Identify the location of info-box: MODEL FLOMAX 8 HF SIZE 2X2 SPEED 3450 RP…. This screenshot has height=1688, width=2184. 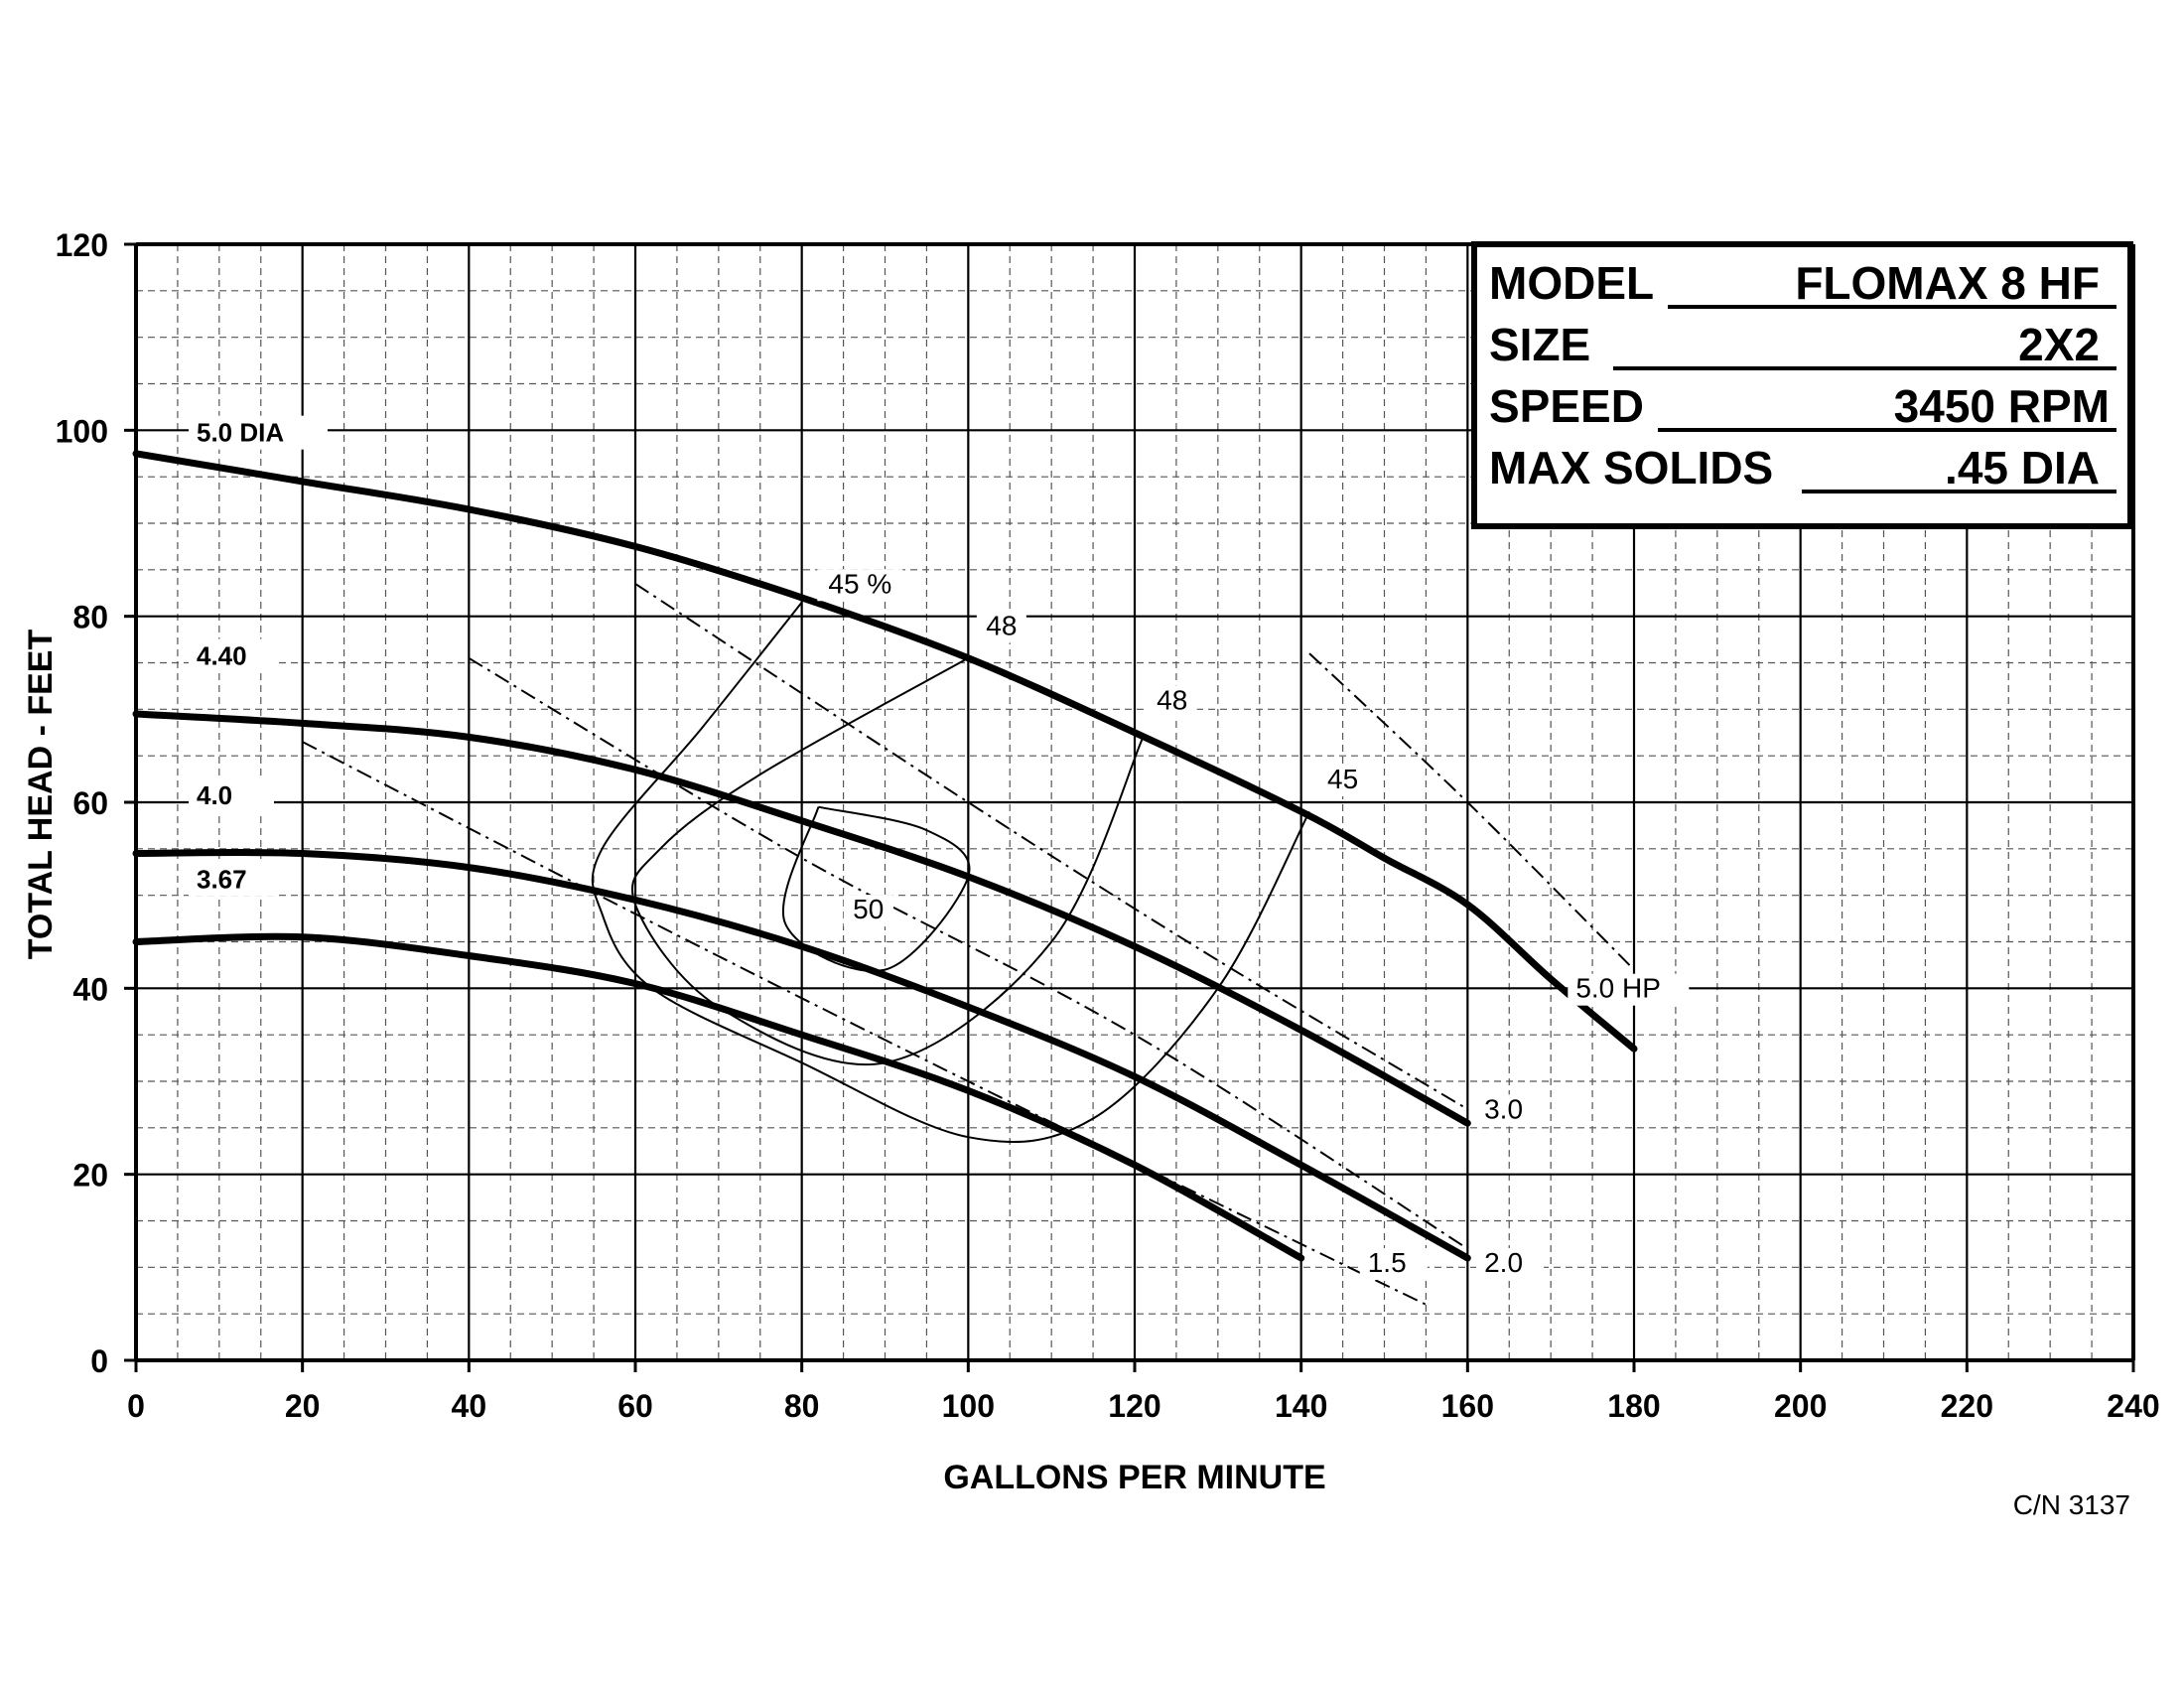
(1802, 385).